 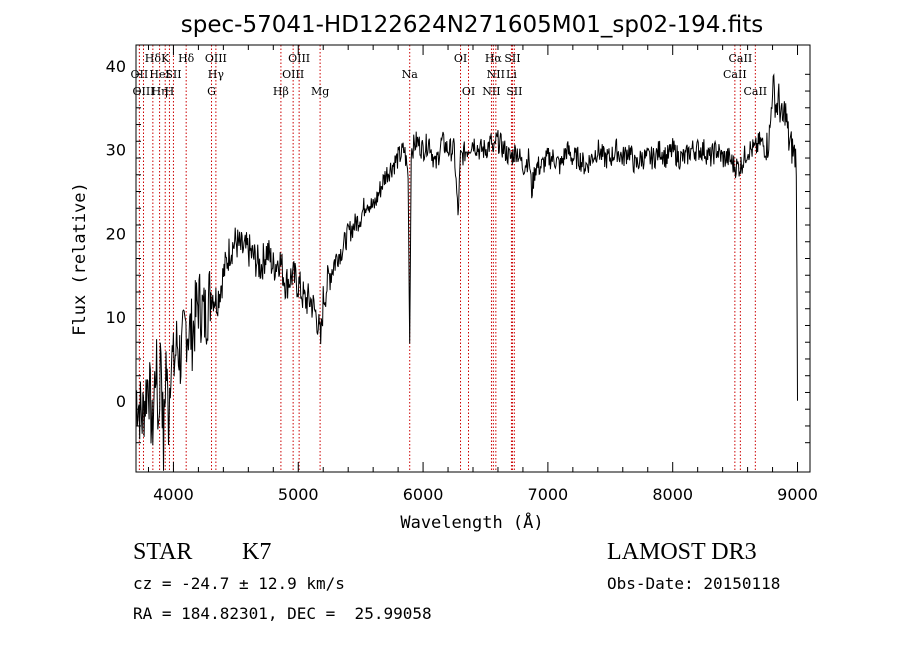 What do you see at coordinates (320, 91) in the screenshot?
I see `line-label: Mg` at bounding box center [320, 91].